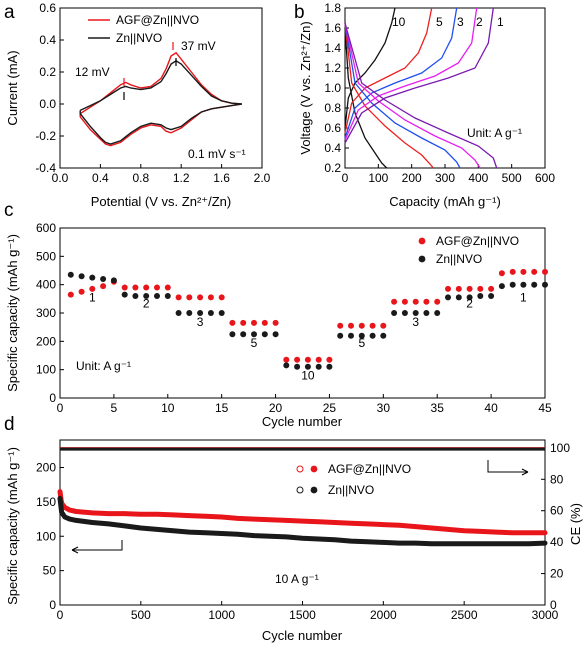  What do you see at coordinates (332, 168) in the screenshot?
I see `y-tick-label: 0.2` at bounding box center [332, 168].